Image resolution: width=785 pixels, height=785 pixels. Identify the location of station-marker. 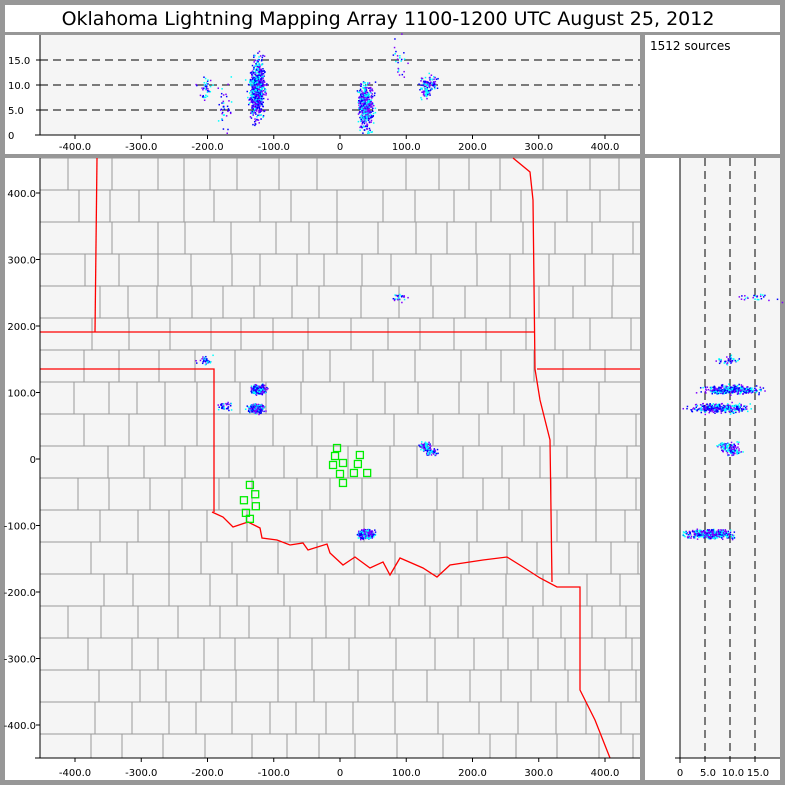
(255, 494).